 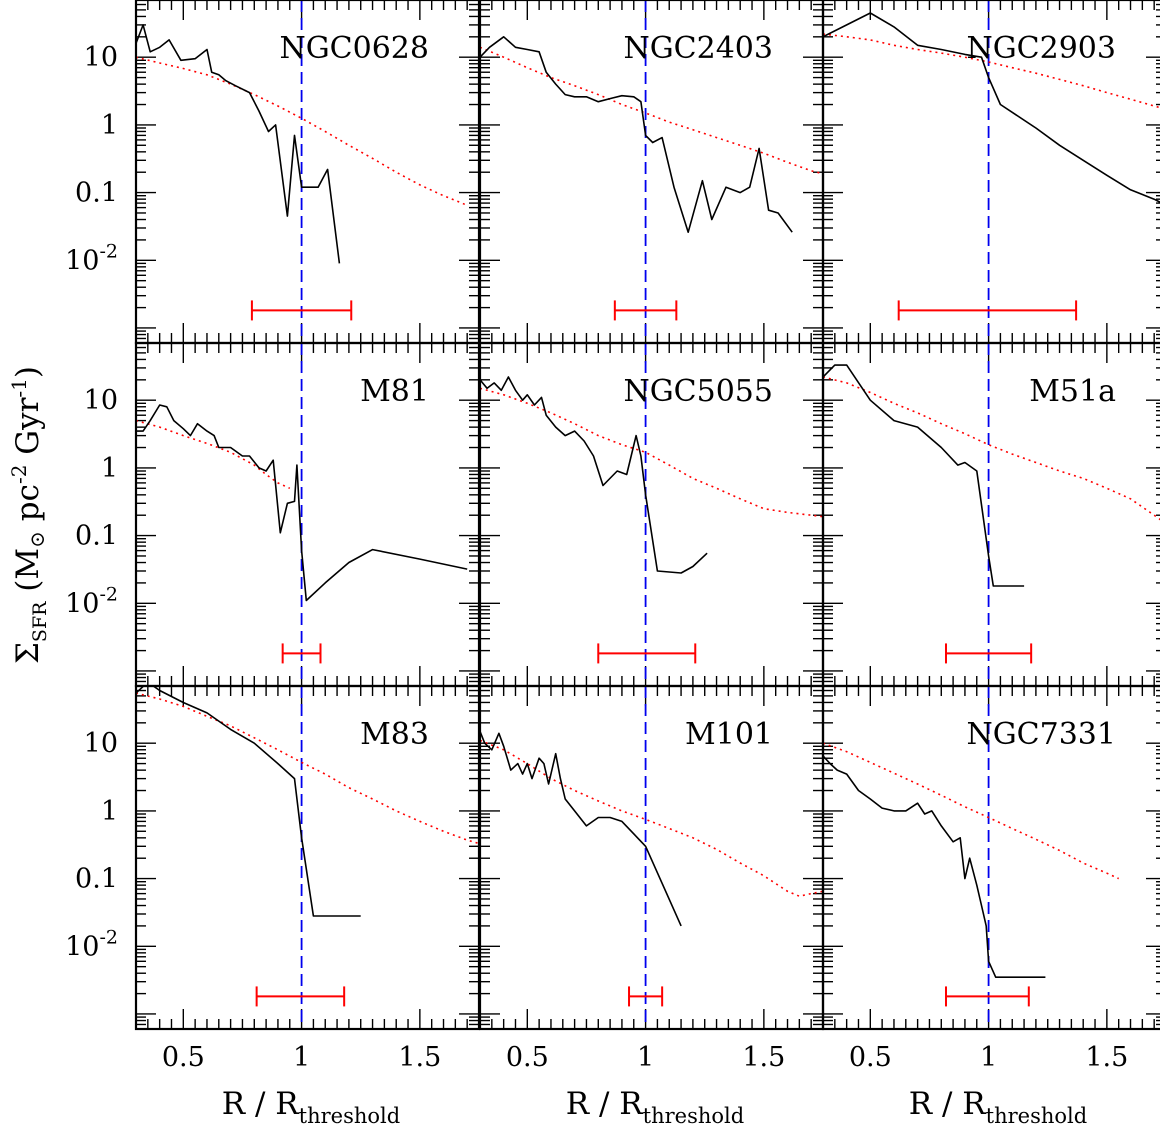 I want to click on panel-m51a: M51a, so click(x=990, y=514).